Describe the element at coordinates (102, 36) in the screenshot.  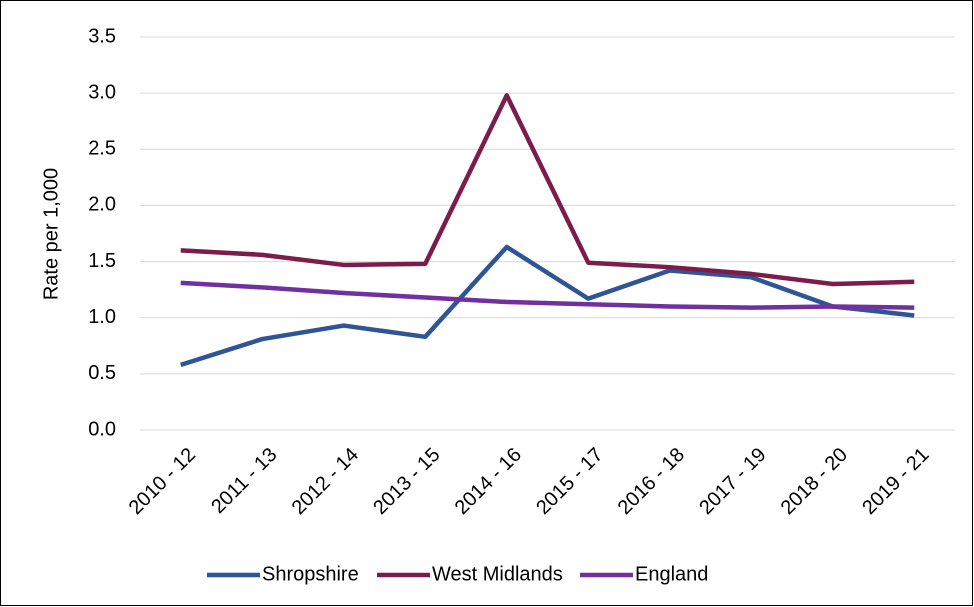
I see `y-tick-label: 3.5` at that location.